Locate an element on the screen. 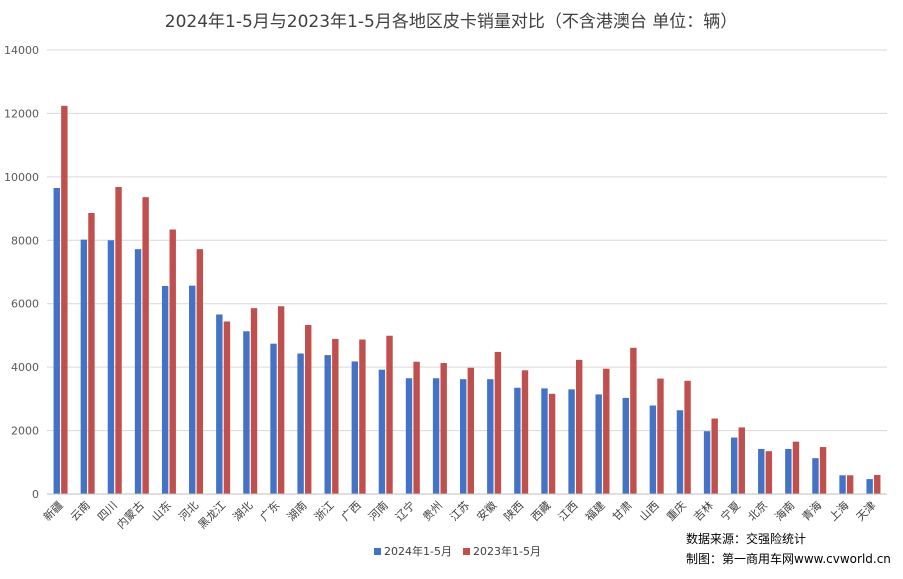 The height and width of the screenshot is (579, 903). y-tick-label: 12000 is located at coordinates (21, 113).